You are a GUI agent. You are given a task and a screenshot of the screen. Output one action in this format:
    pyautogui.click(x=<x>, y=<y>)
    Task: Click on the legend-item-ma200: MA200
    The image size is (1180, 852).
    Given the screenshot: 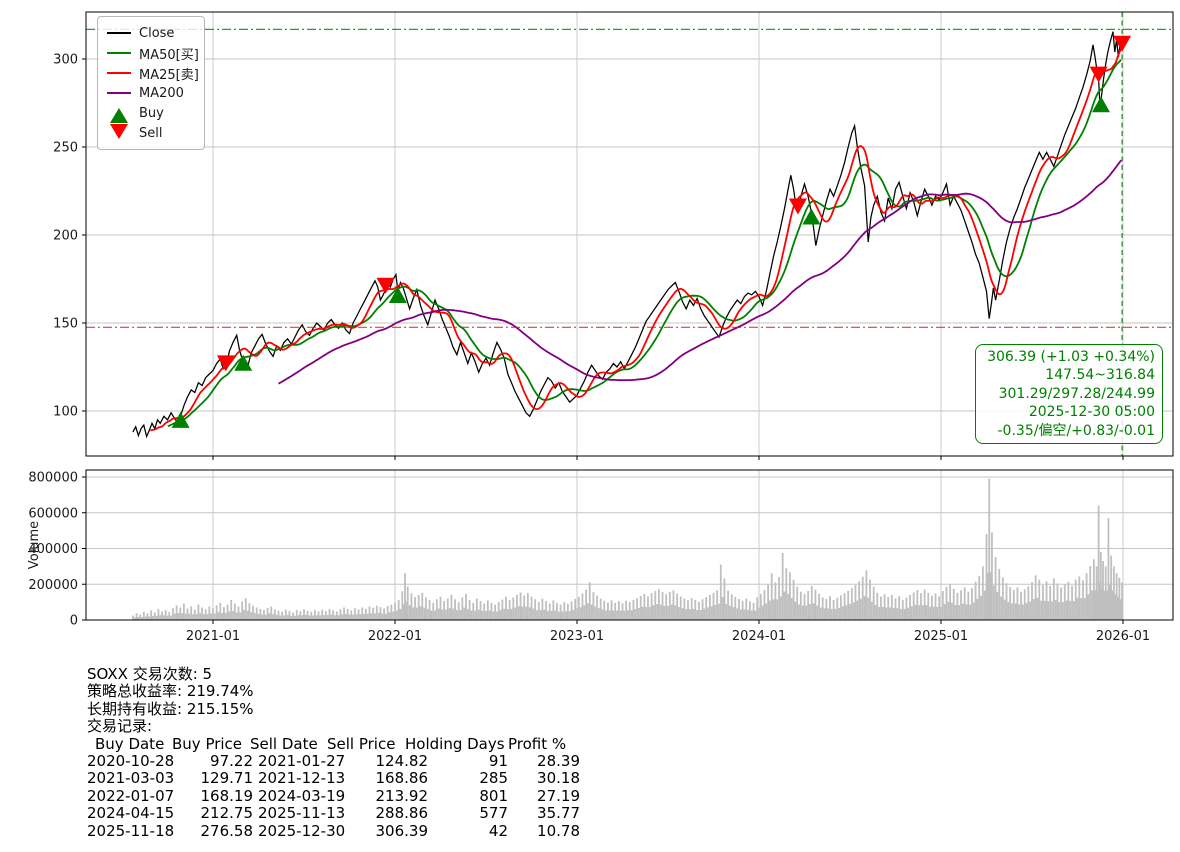 What is the action you would take?
    pyautogui.click(x=151, y=93)
    